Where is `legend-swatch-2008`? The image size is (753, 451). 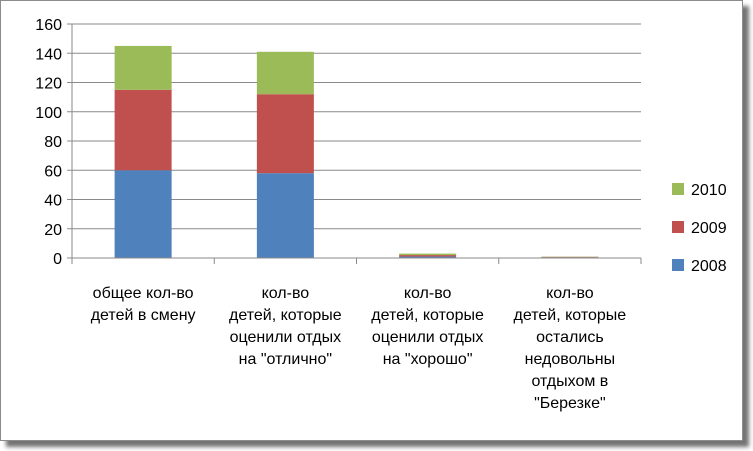 legend-swatch-2008 is located at coordinates (678, 265).